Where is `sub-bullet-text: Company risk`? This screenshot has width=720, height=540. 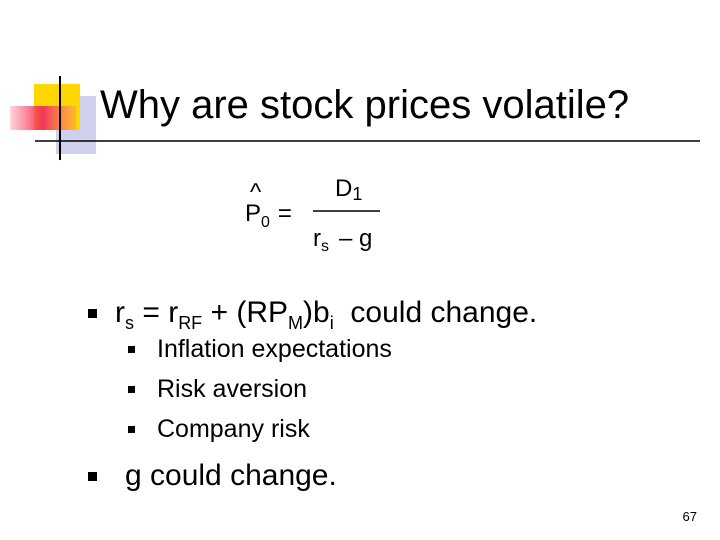
sub-bullet-text: Company risk is located at coordinates (233, 429).